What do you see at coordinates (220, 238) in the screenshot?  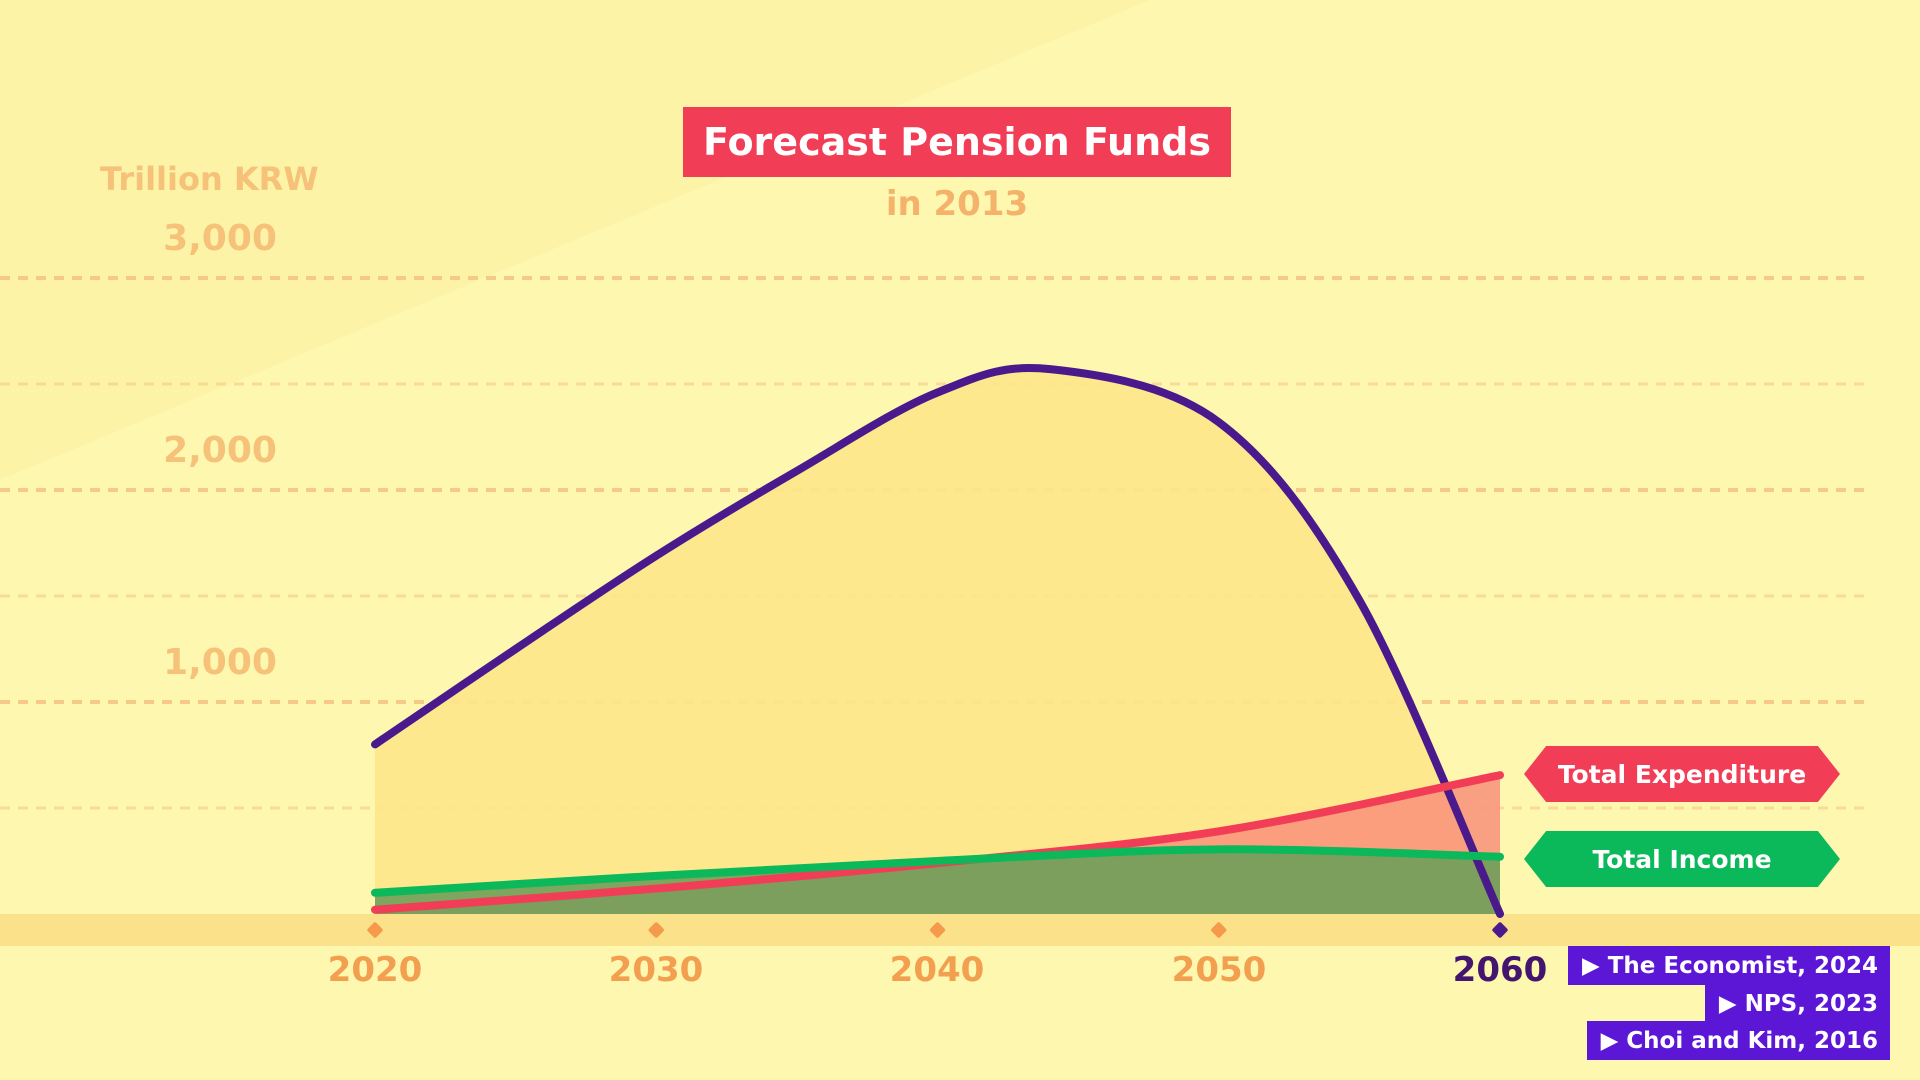 I see `y-tick-label: 3,000` at bounding box center [220, 238].